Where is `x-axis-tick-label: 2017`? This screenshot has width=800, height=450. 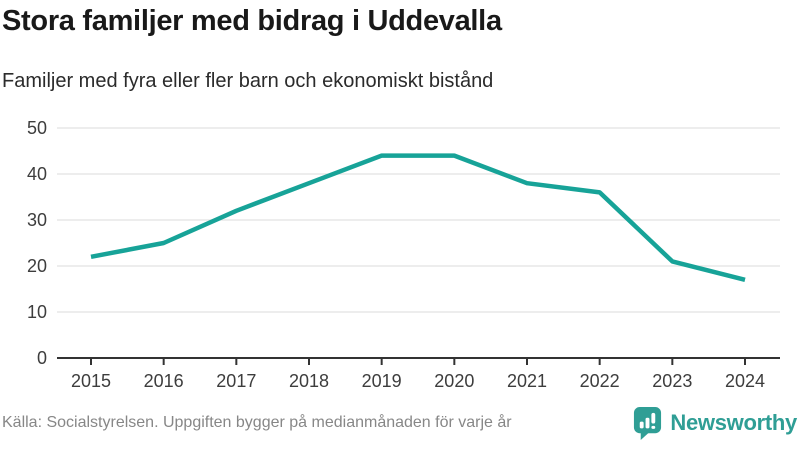
x-axis-tick-label: 2017 is located at coordinates (236, 381).